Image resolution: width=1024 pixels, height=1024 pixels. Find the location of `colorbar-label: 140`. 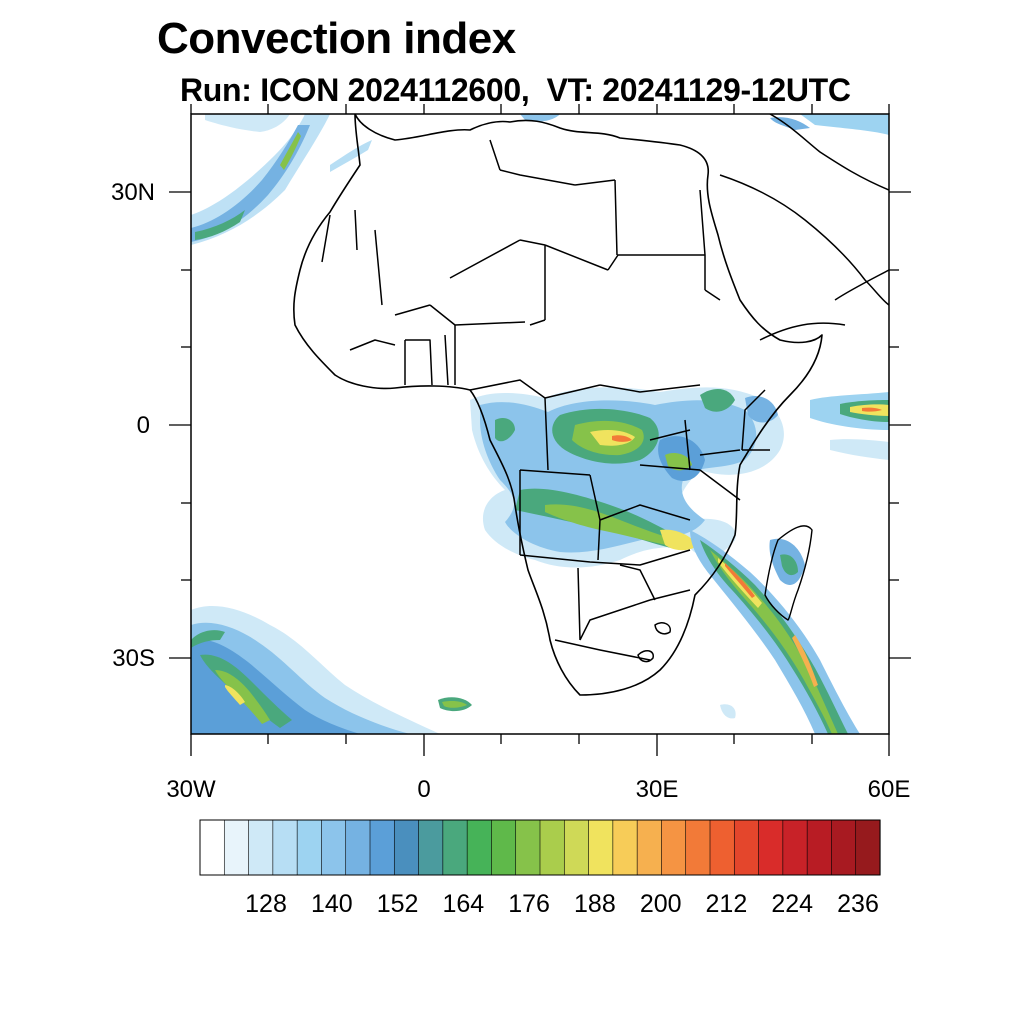

colorbar-label: 140 is located at coordinates (332, 904).